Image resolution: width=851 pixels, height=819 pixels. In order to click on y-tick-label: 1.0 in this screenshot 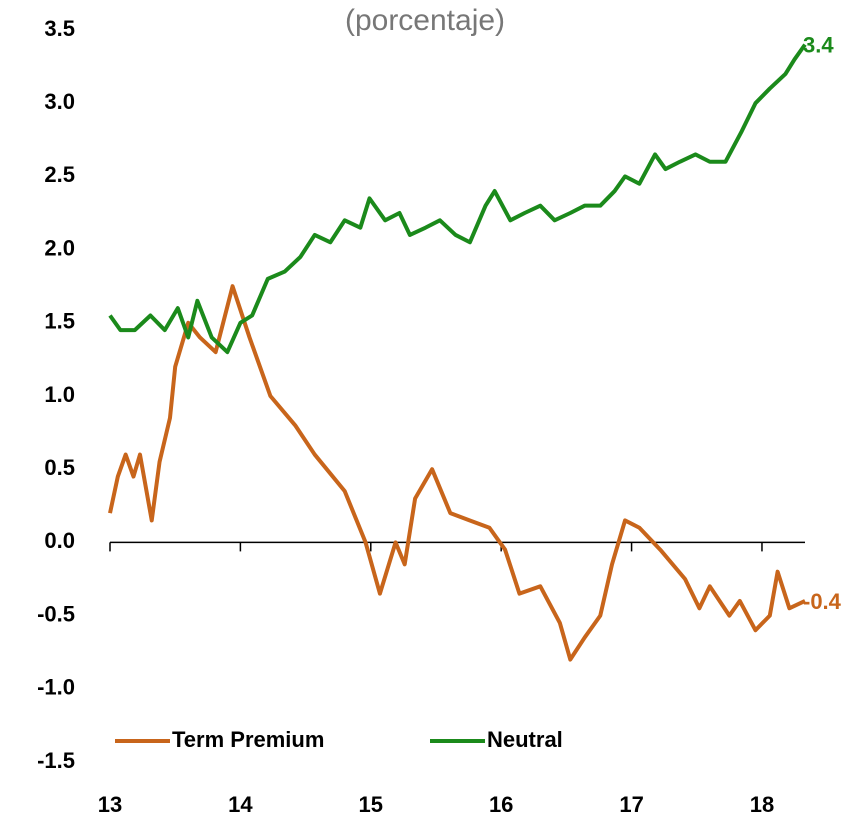, I will do `click(59, 394)`.